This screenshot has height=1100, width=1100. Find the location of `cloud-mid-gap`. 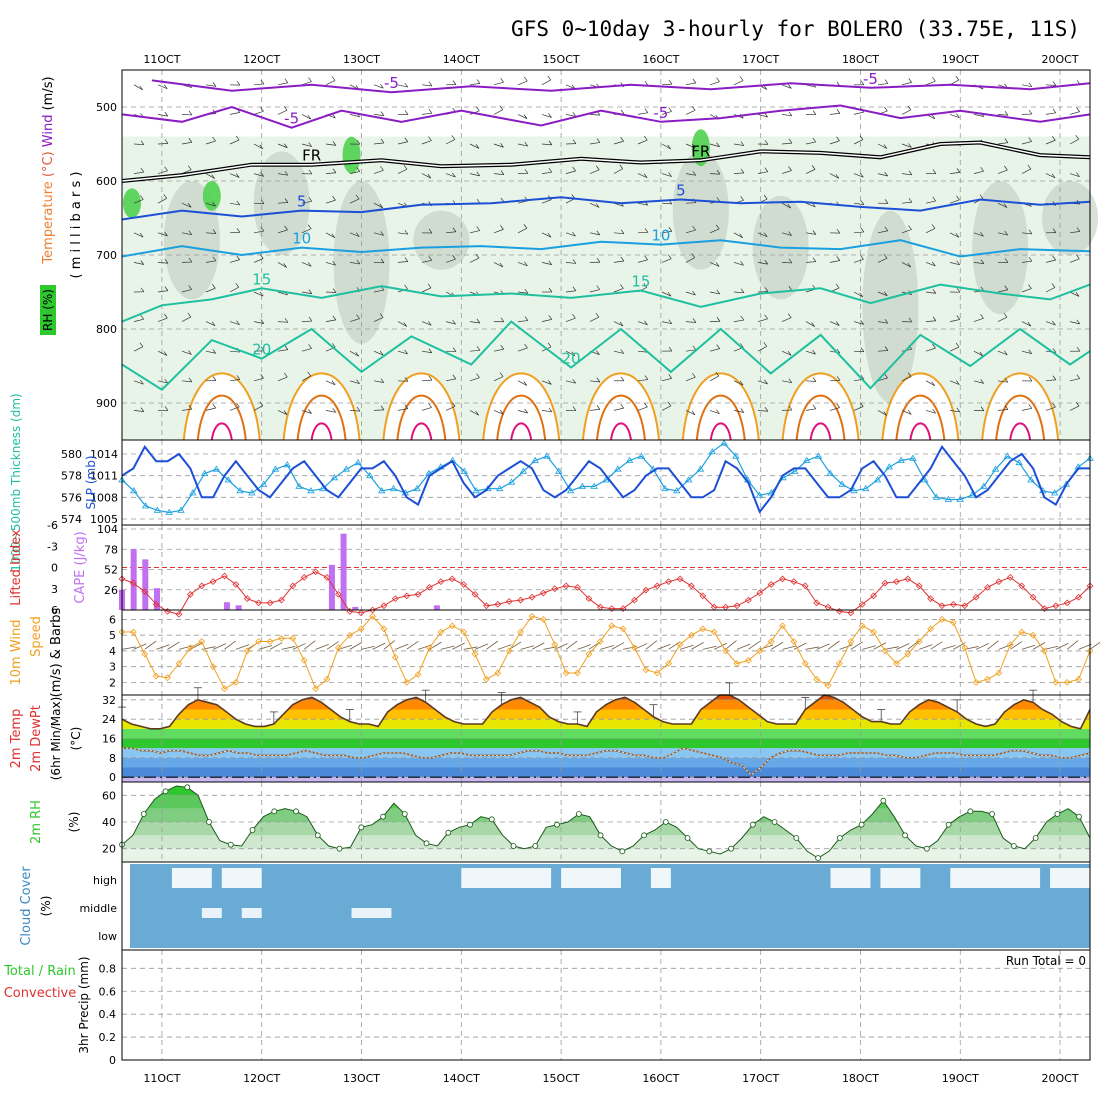

cloud-mid-gap is located at coordinates (371, 913).